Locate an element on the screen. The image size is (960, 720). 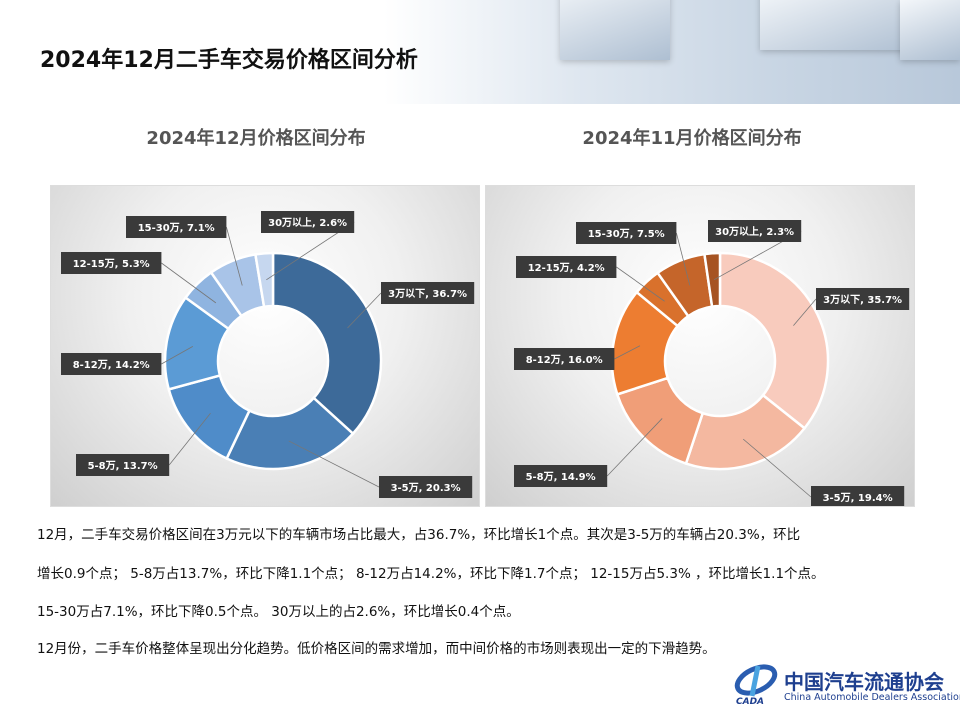
data-label-text: 5-8万, 14.9% is located at coordinates (561, 477).